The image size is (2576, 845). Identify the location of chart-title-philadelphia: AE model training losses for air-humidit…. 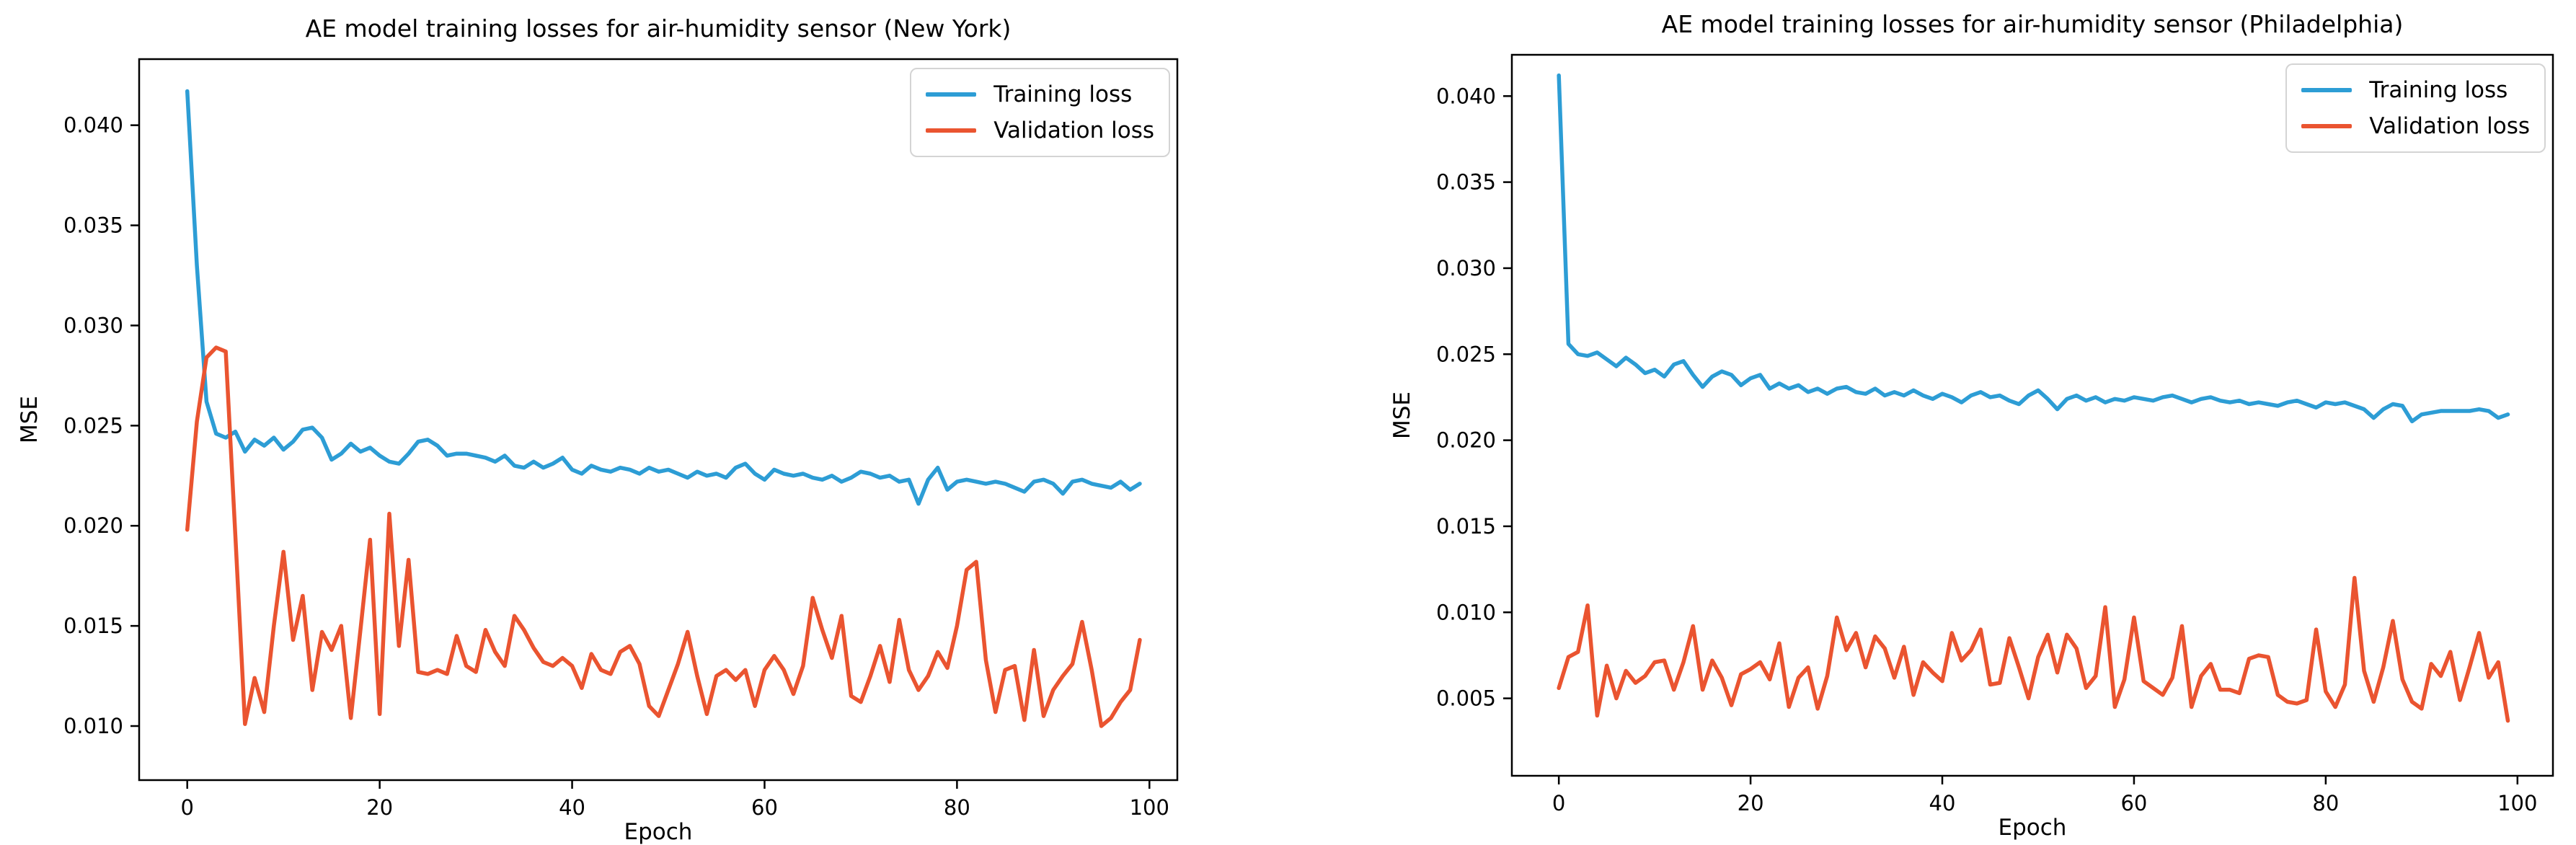
(2032, 24).